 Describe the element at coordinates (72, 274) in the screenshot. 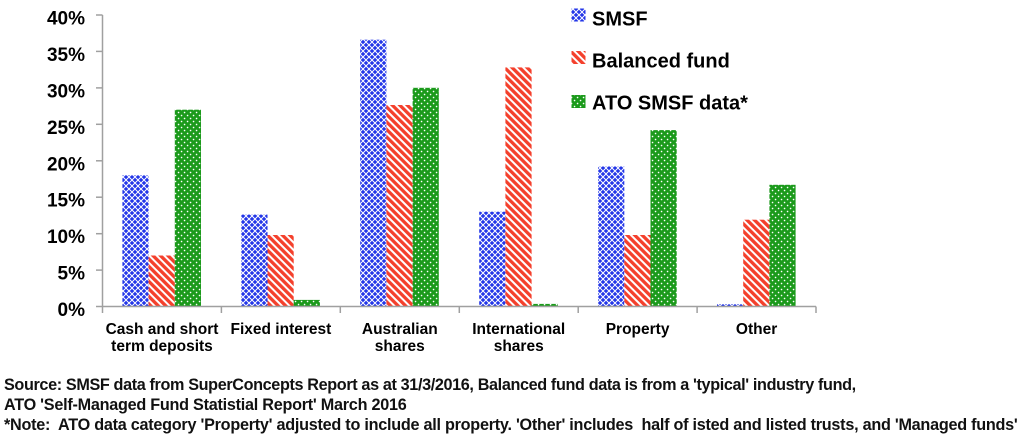

I see `svg-text: 5%` at that location.